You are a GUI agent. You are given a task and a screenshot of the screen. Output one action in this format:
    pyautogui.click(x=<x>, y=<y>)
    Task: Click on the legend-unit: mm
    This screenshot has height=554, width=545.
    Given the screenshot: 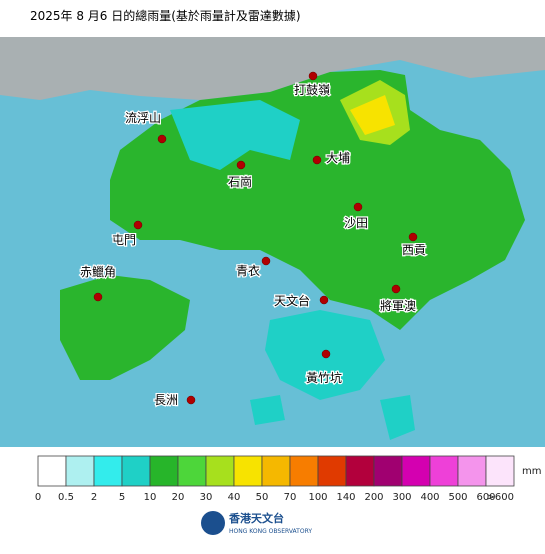 What is the action you would take?
    pyautogui.click(x=531, y=471)
    